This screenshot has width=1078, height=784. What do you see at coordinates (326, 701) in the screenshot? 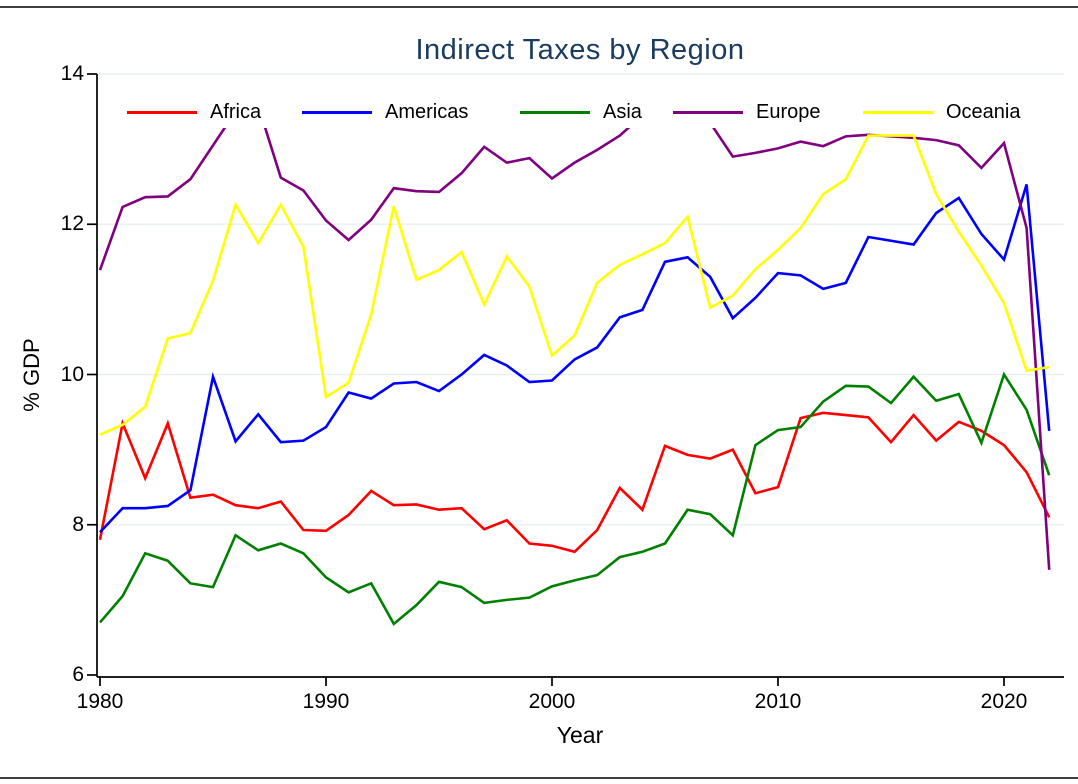
I see `x-tick-label-1990: 1990` at bounding box center [326, 701].